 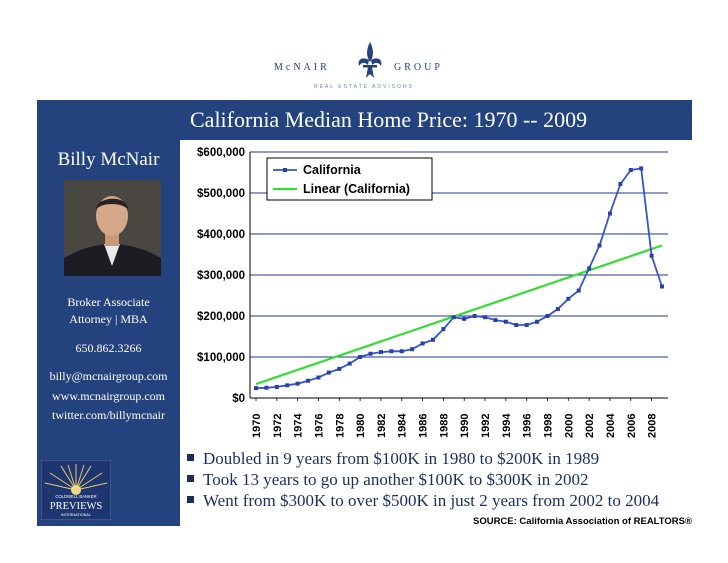 I want to click on agent-title-2: Attorney | MBA, so click(x=108, y=319).